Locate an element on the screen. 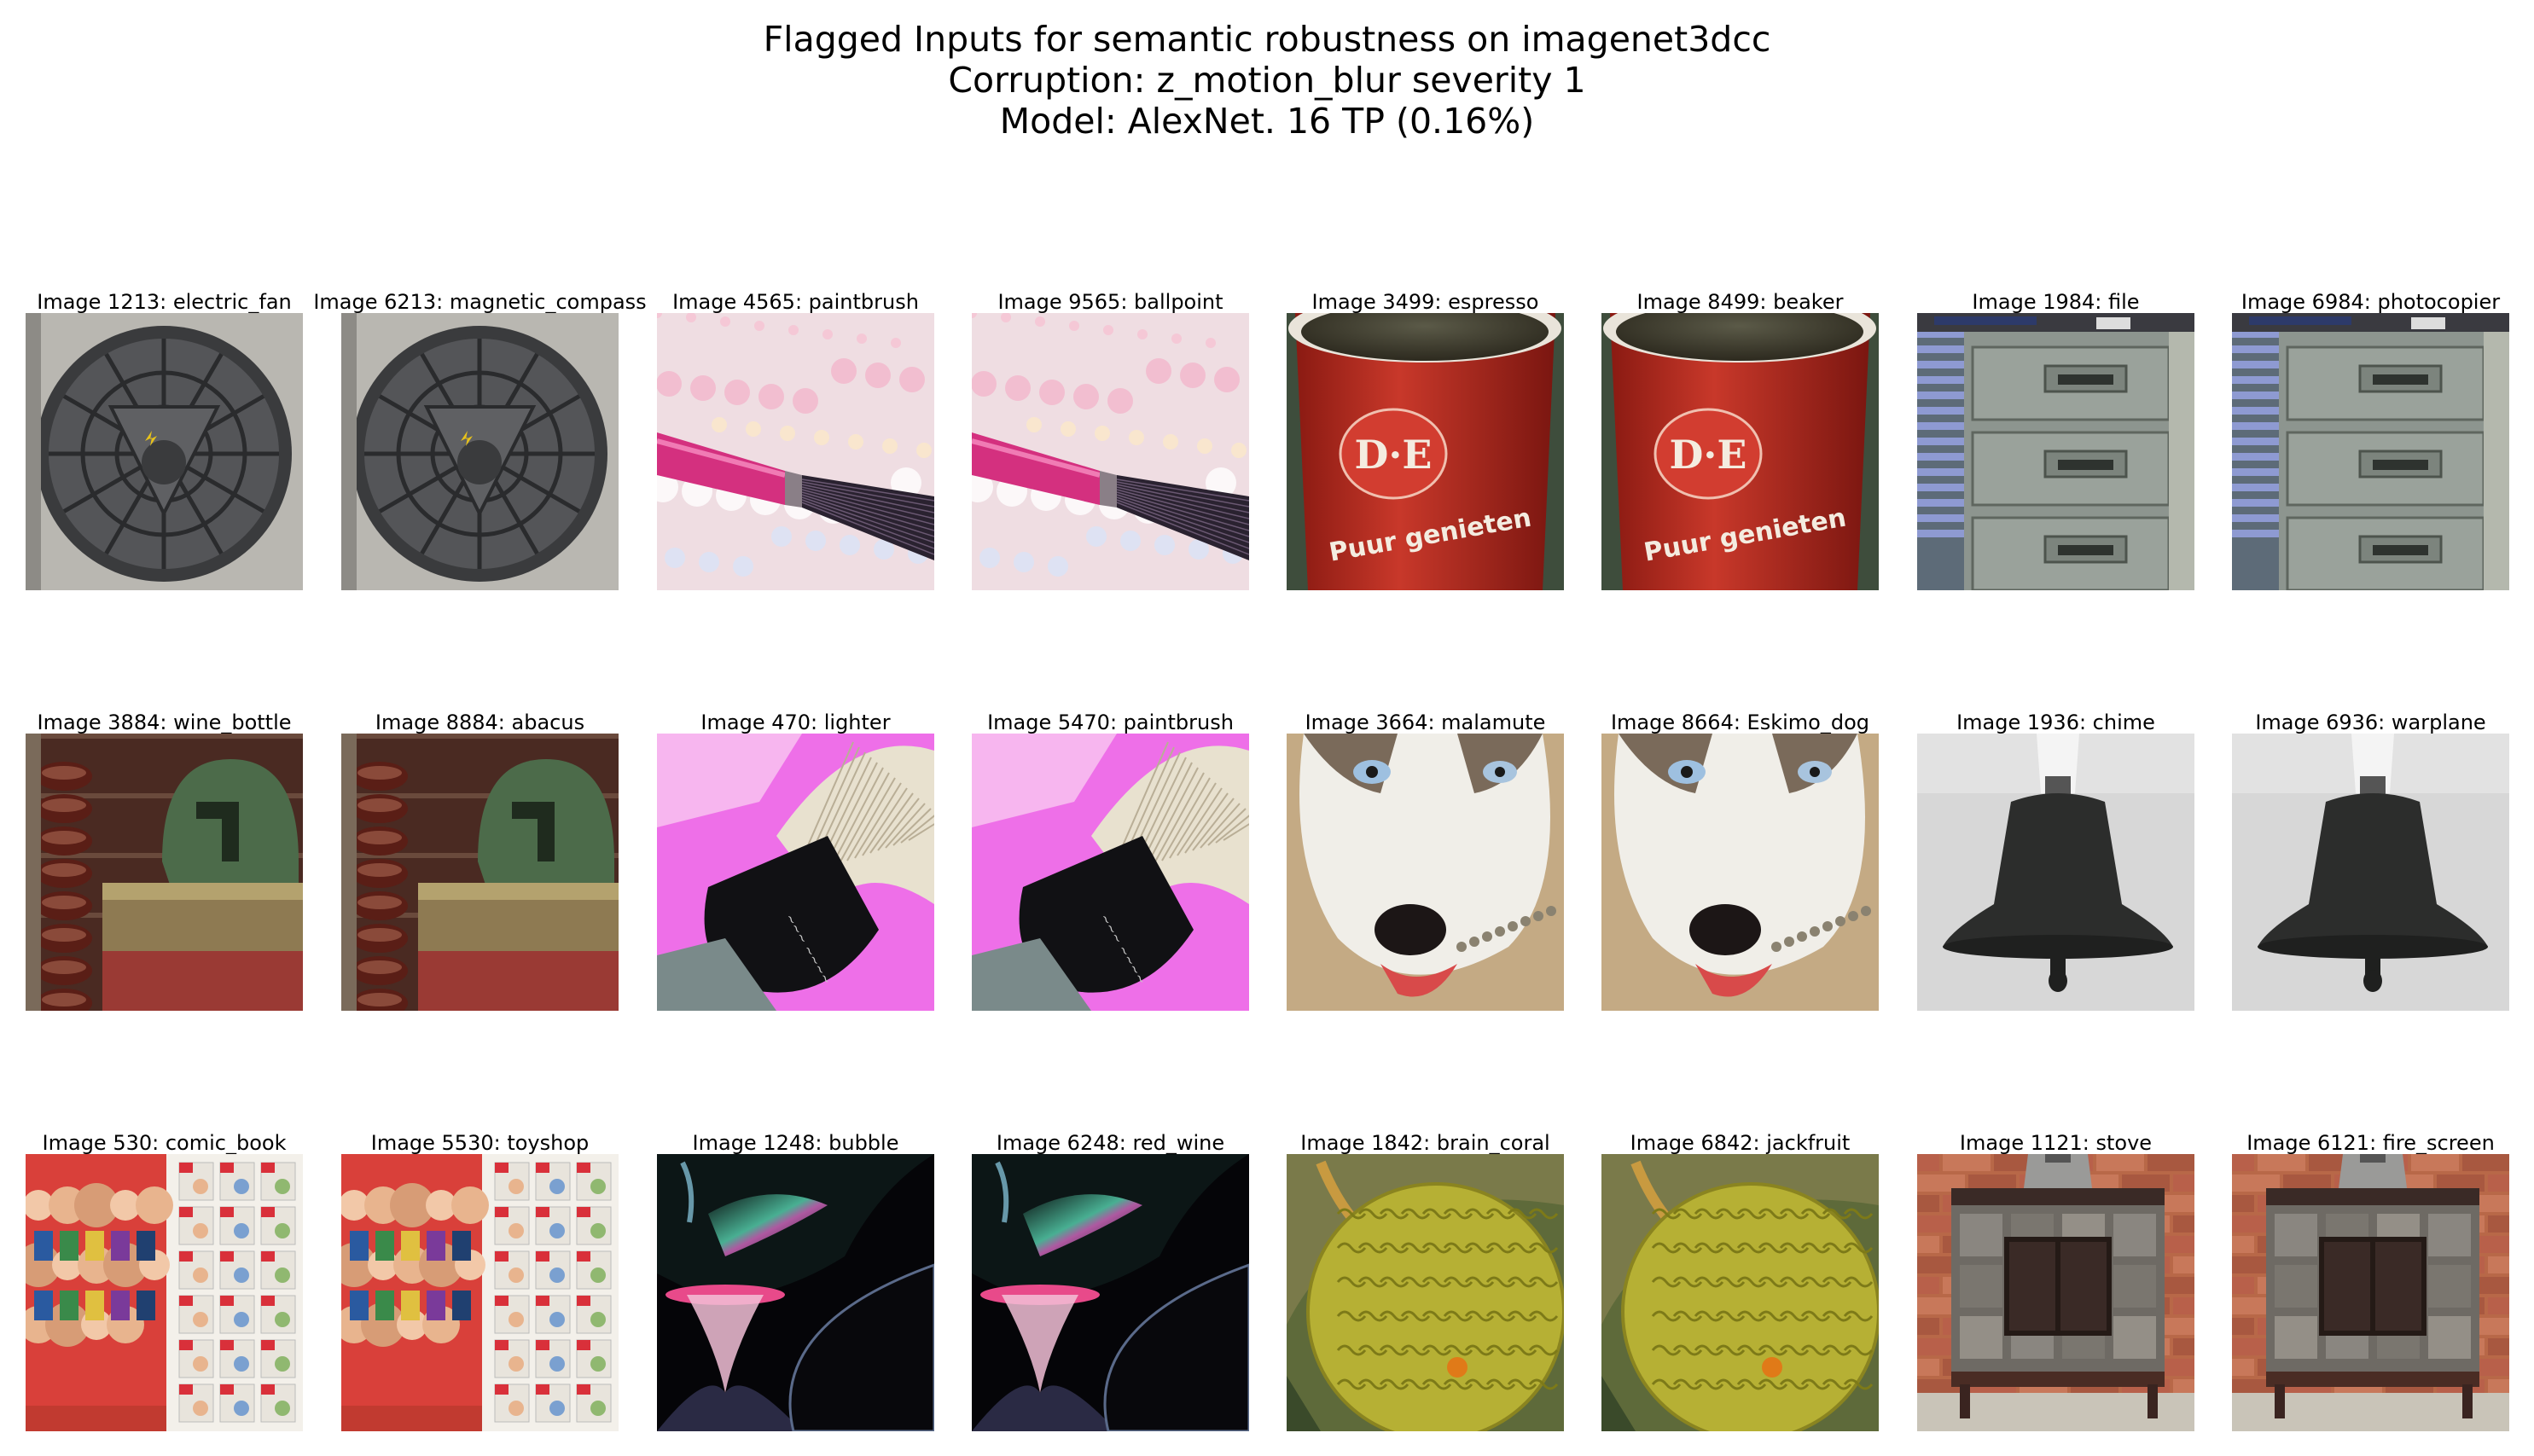 The width and height of the screenshot is (2534, 1456). image-caption: Image 4565: paintbrush is located at coordinates (795, 302).